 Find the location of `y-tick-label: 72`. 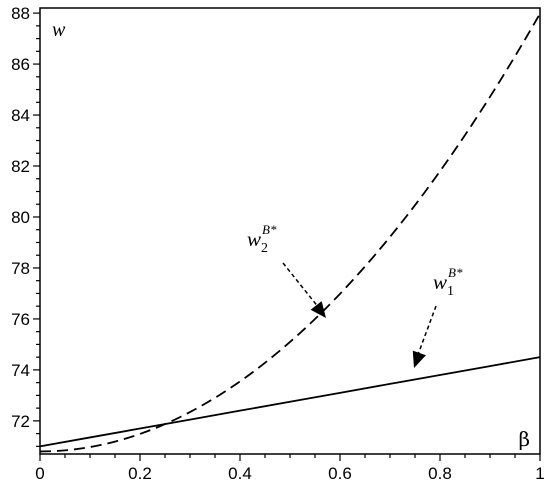

y-tick-label: 72 is located at coordinates (20, 421).